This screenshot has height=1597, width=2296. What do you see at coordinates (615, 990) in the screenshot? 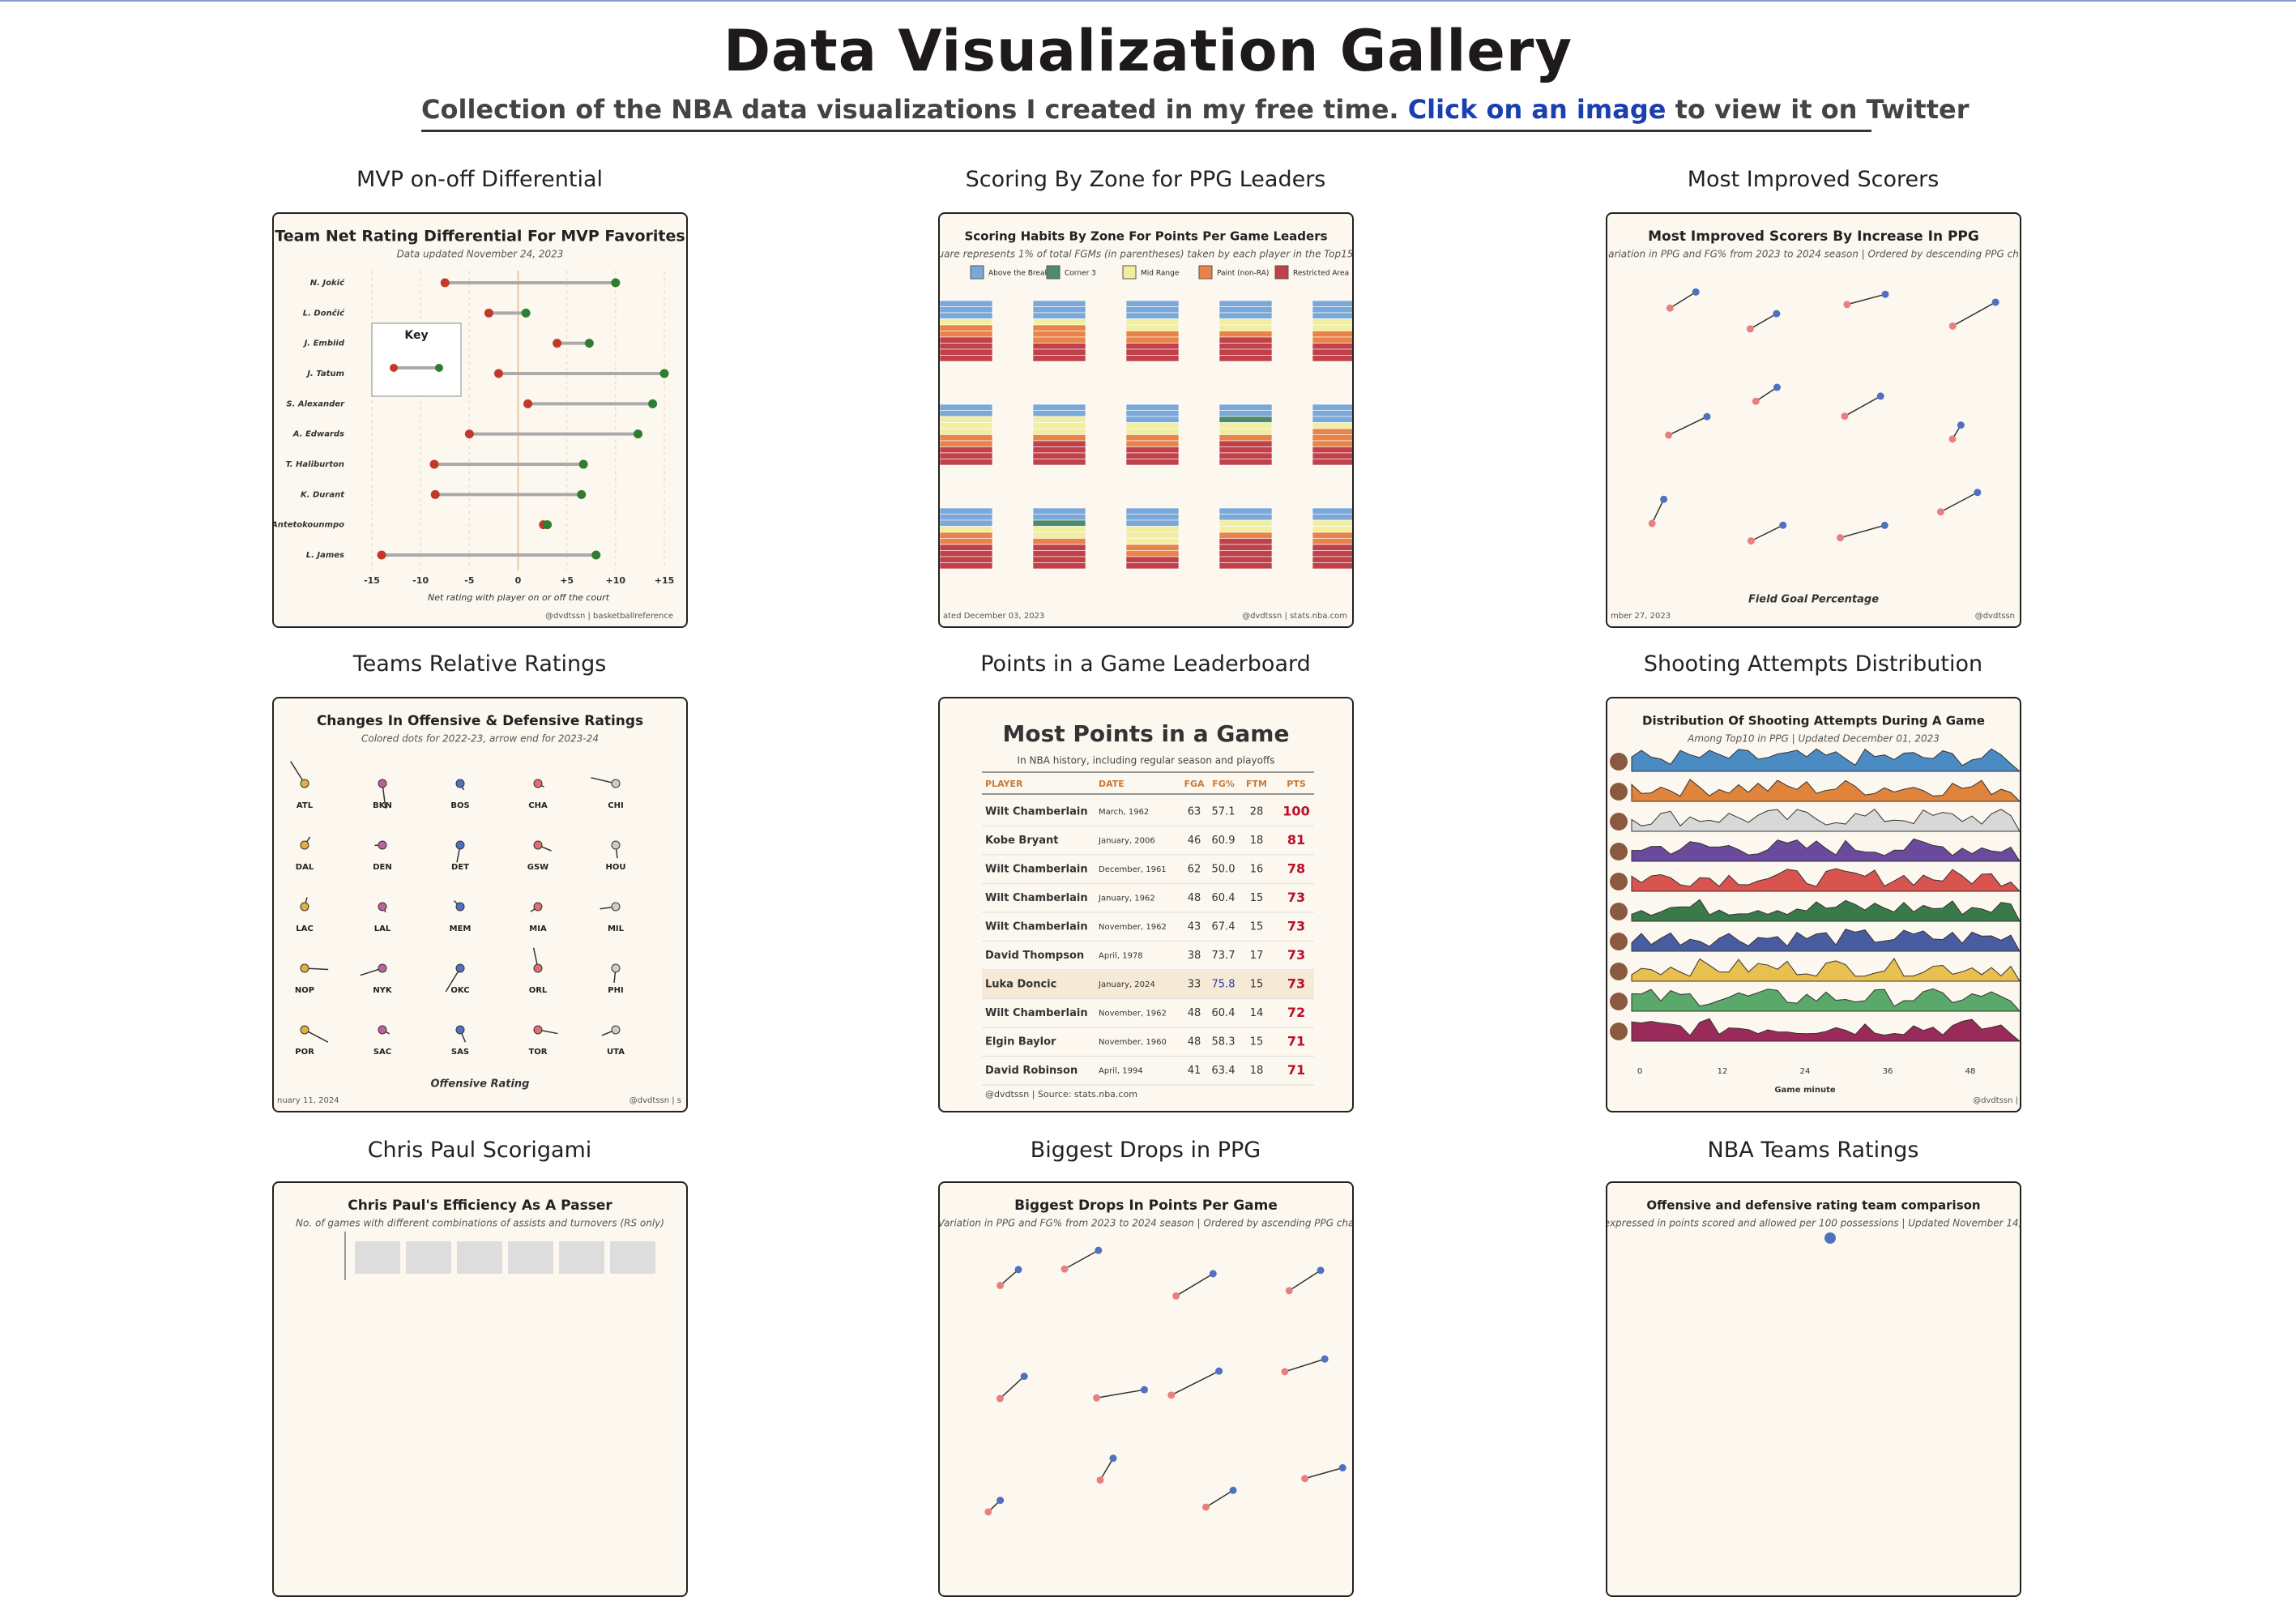
I see `team-label: PHI` at bounding box center [615, 990].